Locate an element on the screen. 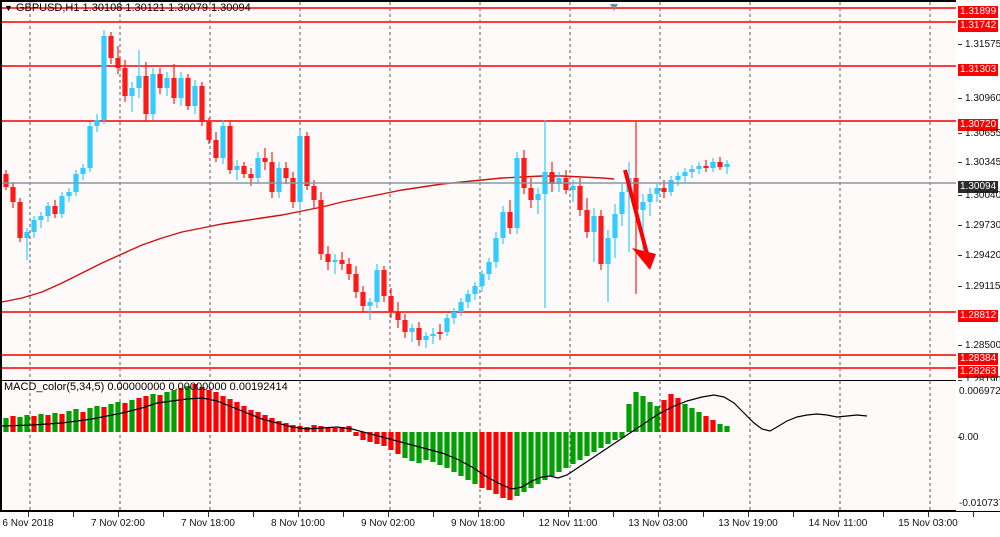  price-level-tag: 1.31899 is located at coordinates (978, 12).